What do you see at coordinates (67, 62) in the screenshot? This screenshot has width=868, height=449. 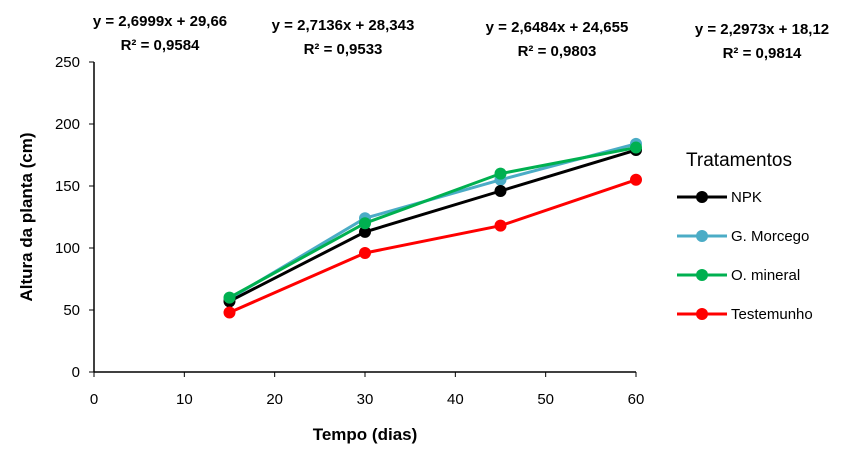 I see `y-tick-label: 250` at bounding box center [67, 62].